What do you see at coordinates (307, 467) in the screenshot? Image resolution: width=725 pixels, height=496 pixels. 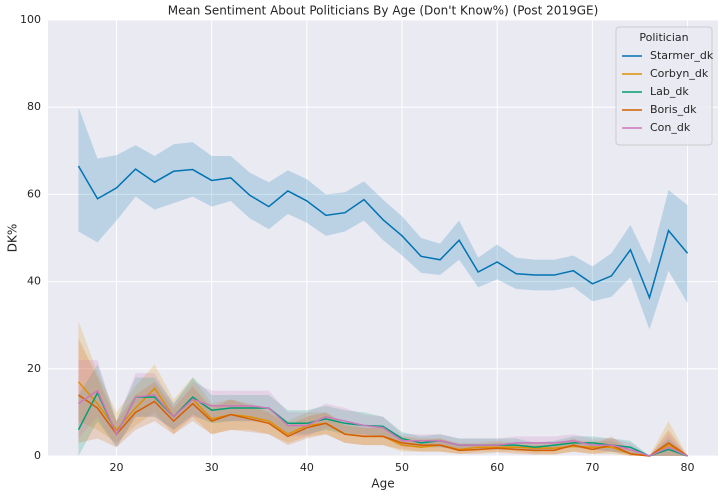 I see `x-tick-label: 40` at bounding box center [307, 467].